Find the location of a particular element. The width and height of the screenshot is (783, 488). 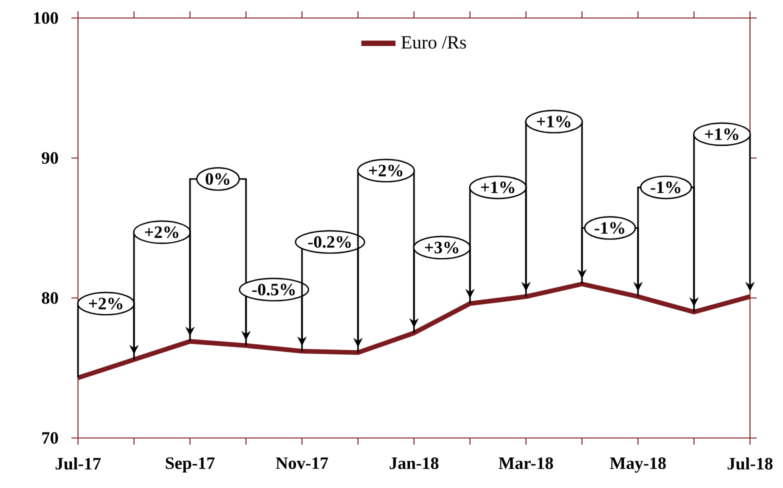

x-tick-label: May-18 is located at coordinates (638, 465).